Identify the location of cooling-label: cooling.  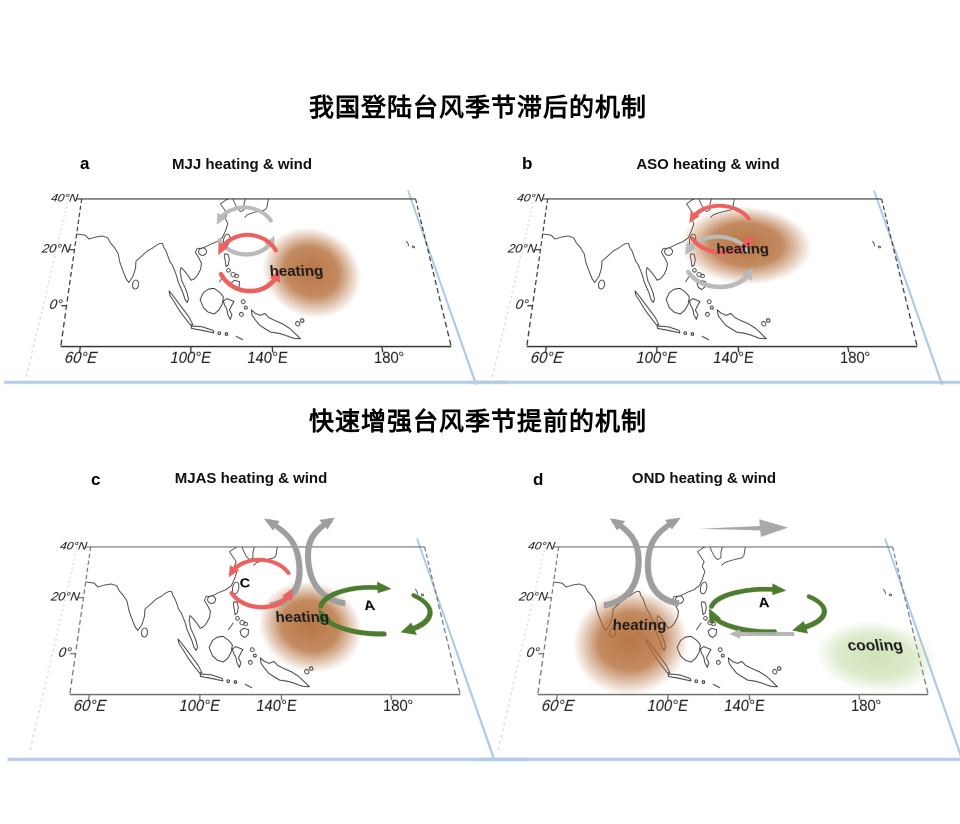
(875, 645).